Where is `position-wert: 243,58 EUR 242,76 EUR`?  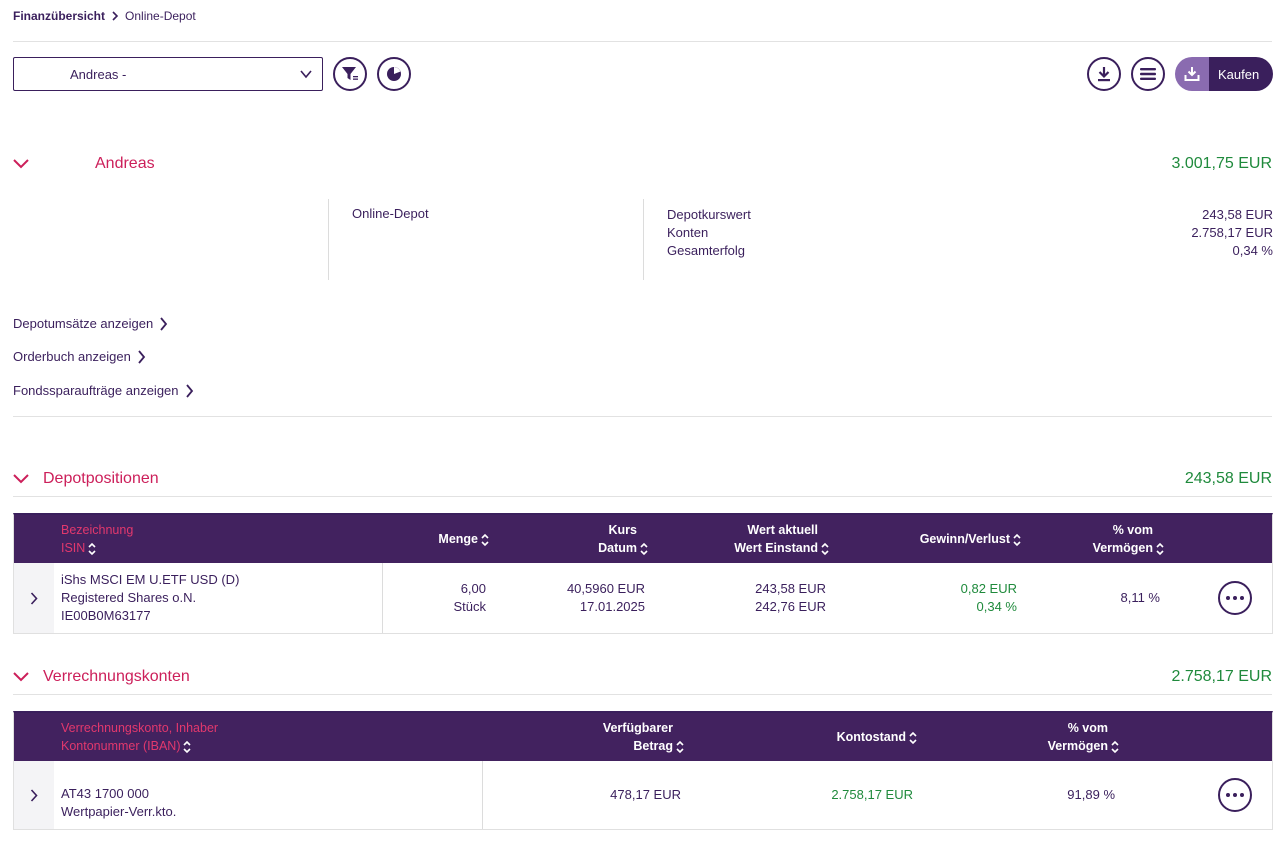 position-wert: 243,58 EUR 242,76 EUR is located at coordinates (790, 598).